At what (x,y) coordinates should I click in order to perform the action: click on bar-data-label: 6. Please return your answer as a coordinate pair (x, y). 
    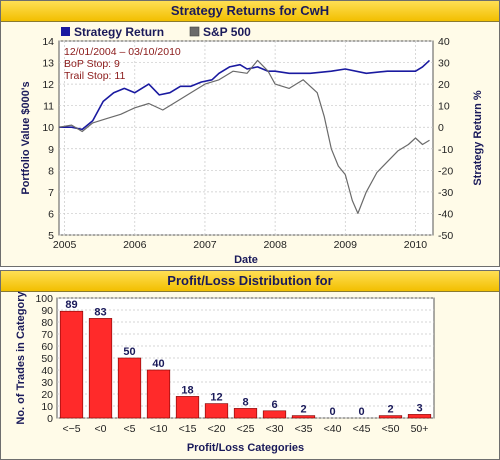
    Looking at the image, I should click on (274, 405).